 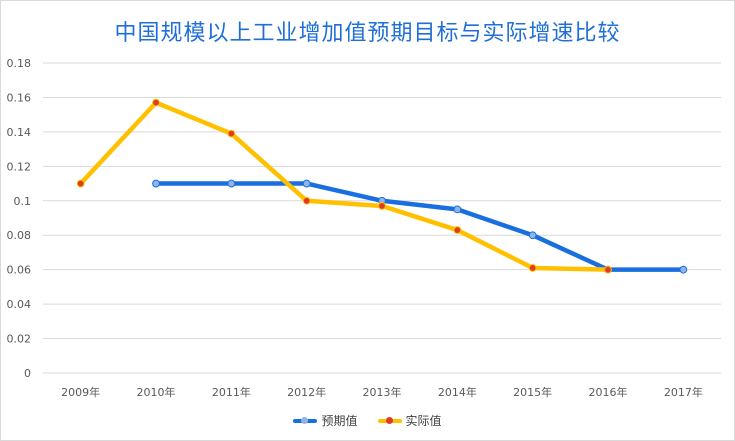 What do you see at coordinates (382, 392) in the screenshot?
I see `x-tick-label-4: 2013年` at bounding box center [382, 392].